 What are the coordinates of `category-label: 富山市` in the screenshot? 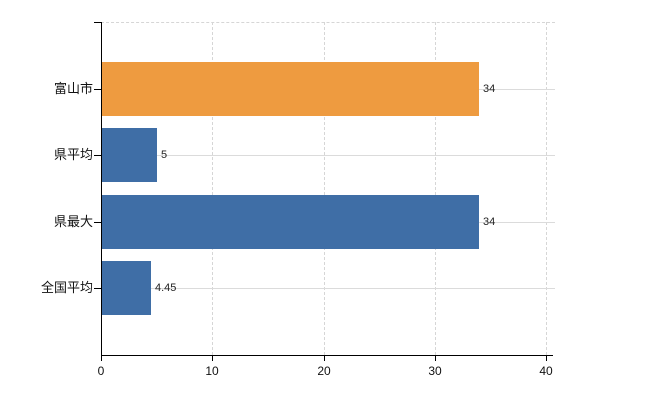 It's located at (73, 88).